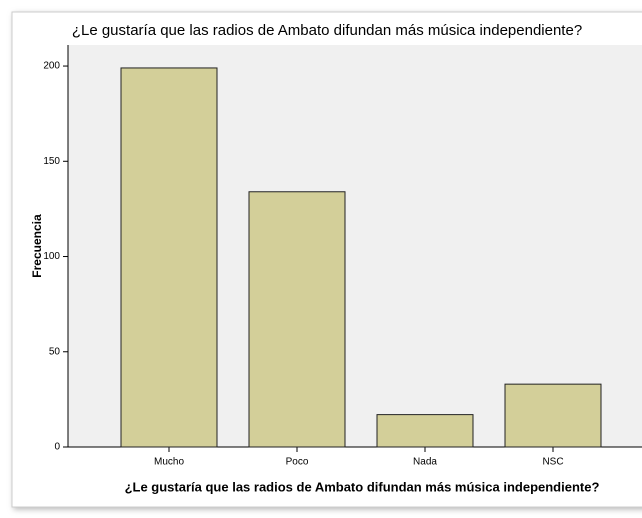 Image resolution: width=642 pixels, height=518 pixels. What do you see at coordinates (57, 447) in the screenshot?
I see `y-tick-label: 0` at bounding box center [57, 447].